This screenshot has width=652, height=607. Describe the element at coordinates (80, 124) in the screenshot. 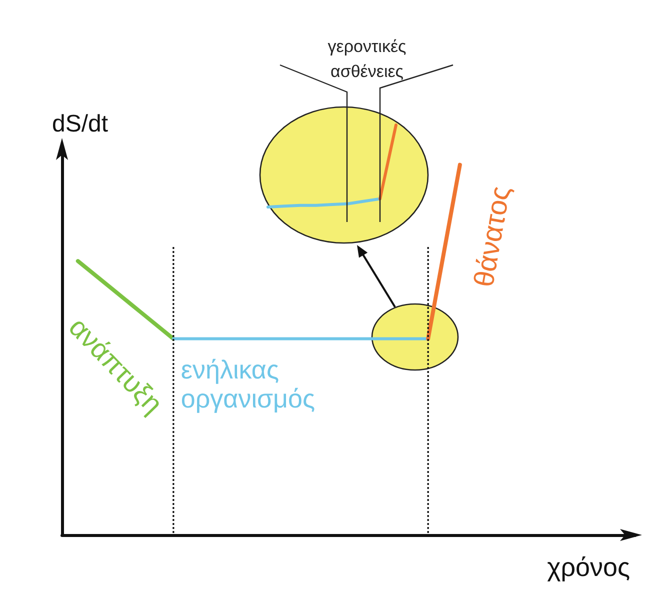

I see `y-axis-title: dS/dt` at that location.